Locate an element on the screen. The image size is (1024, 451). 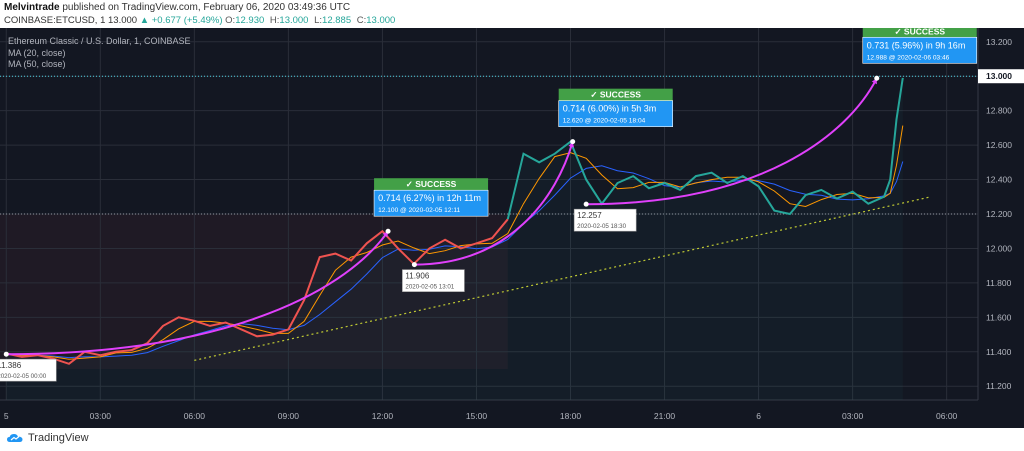
y-tick-label: 11.800 is located at coordinates (999, 283).